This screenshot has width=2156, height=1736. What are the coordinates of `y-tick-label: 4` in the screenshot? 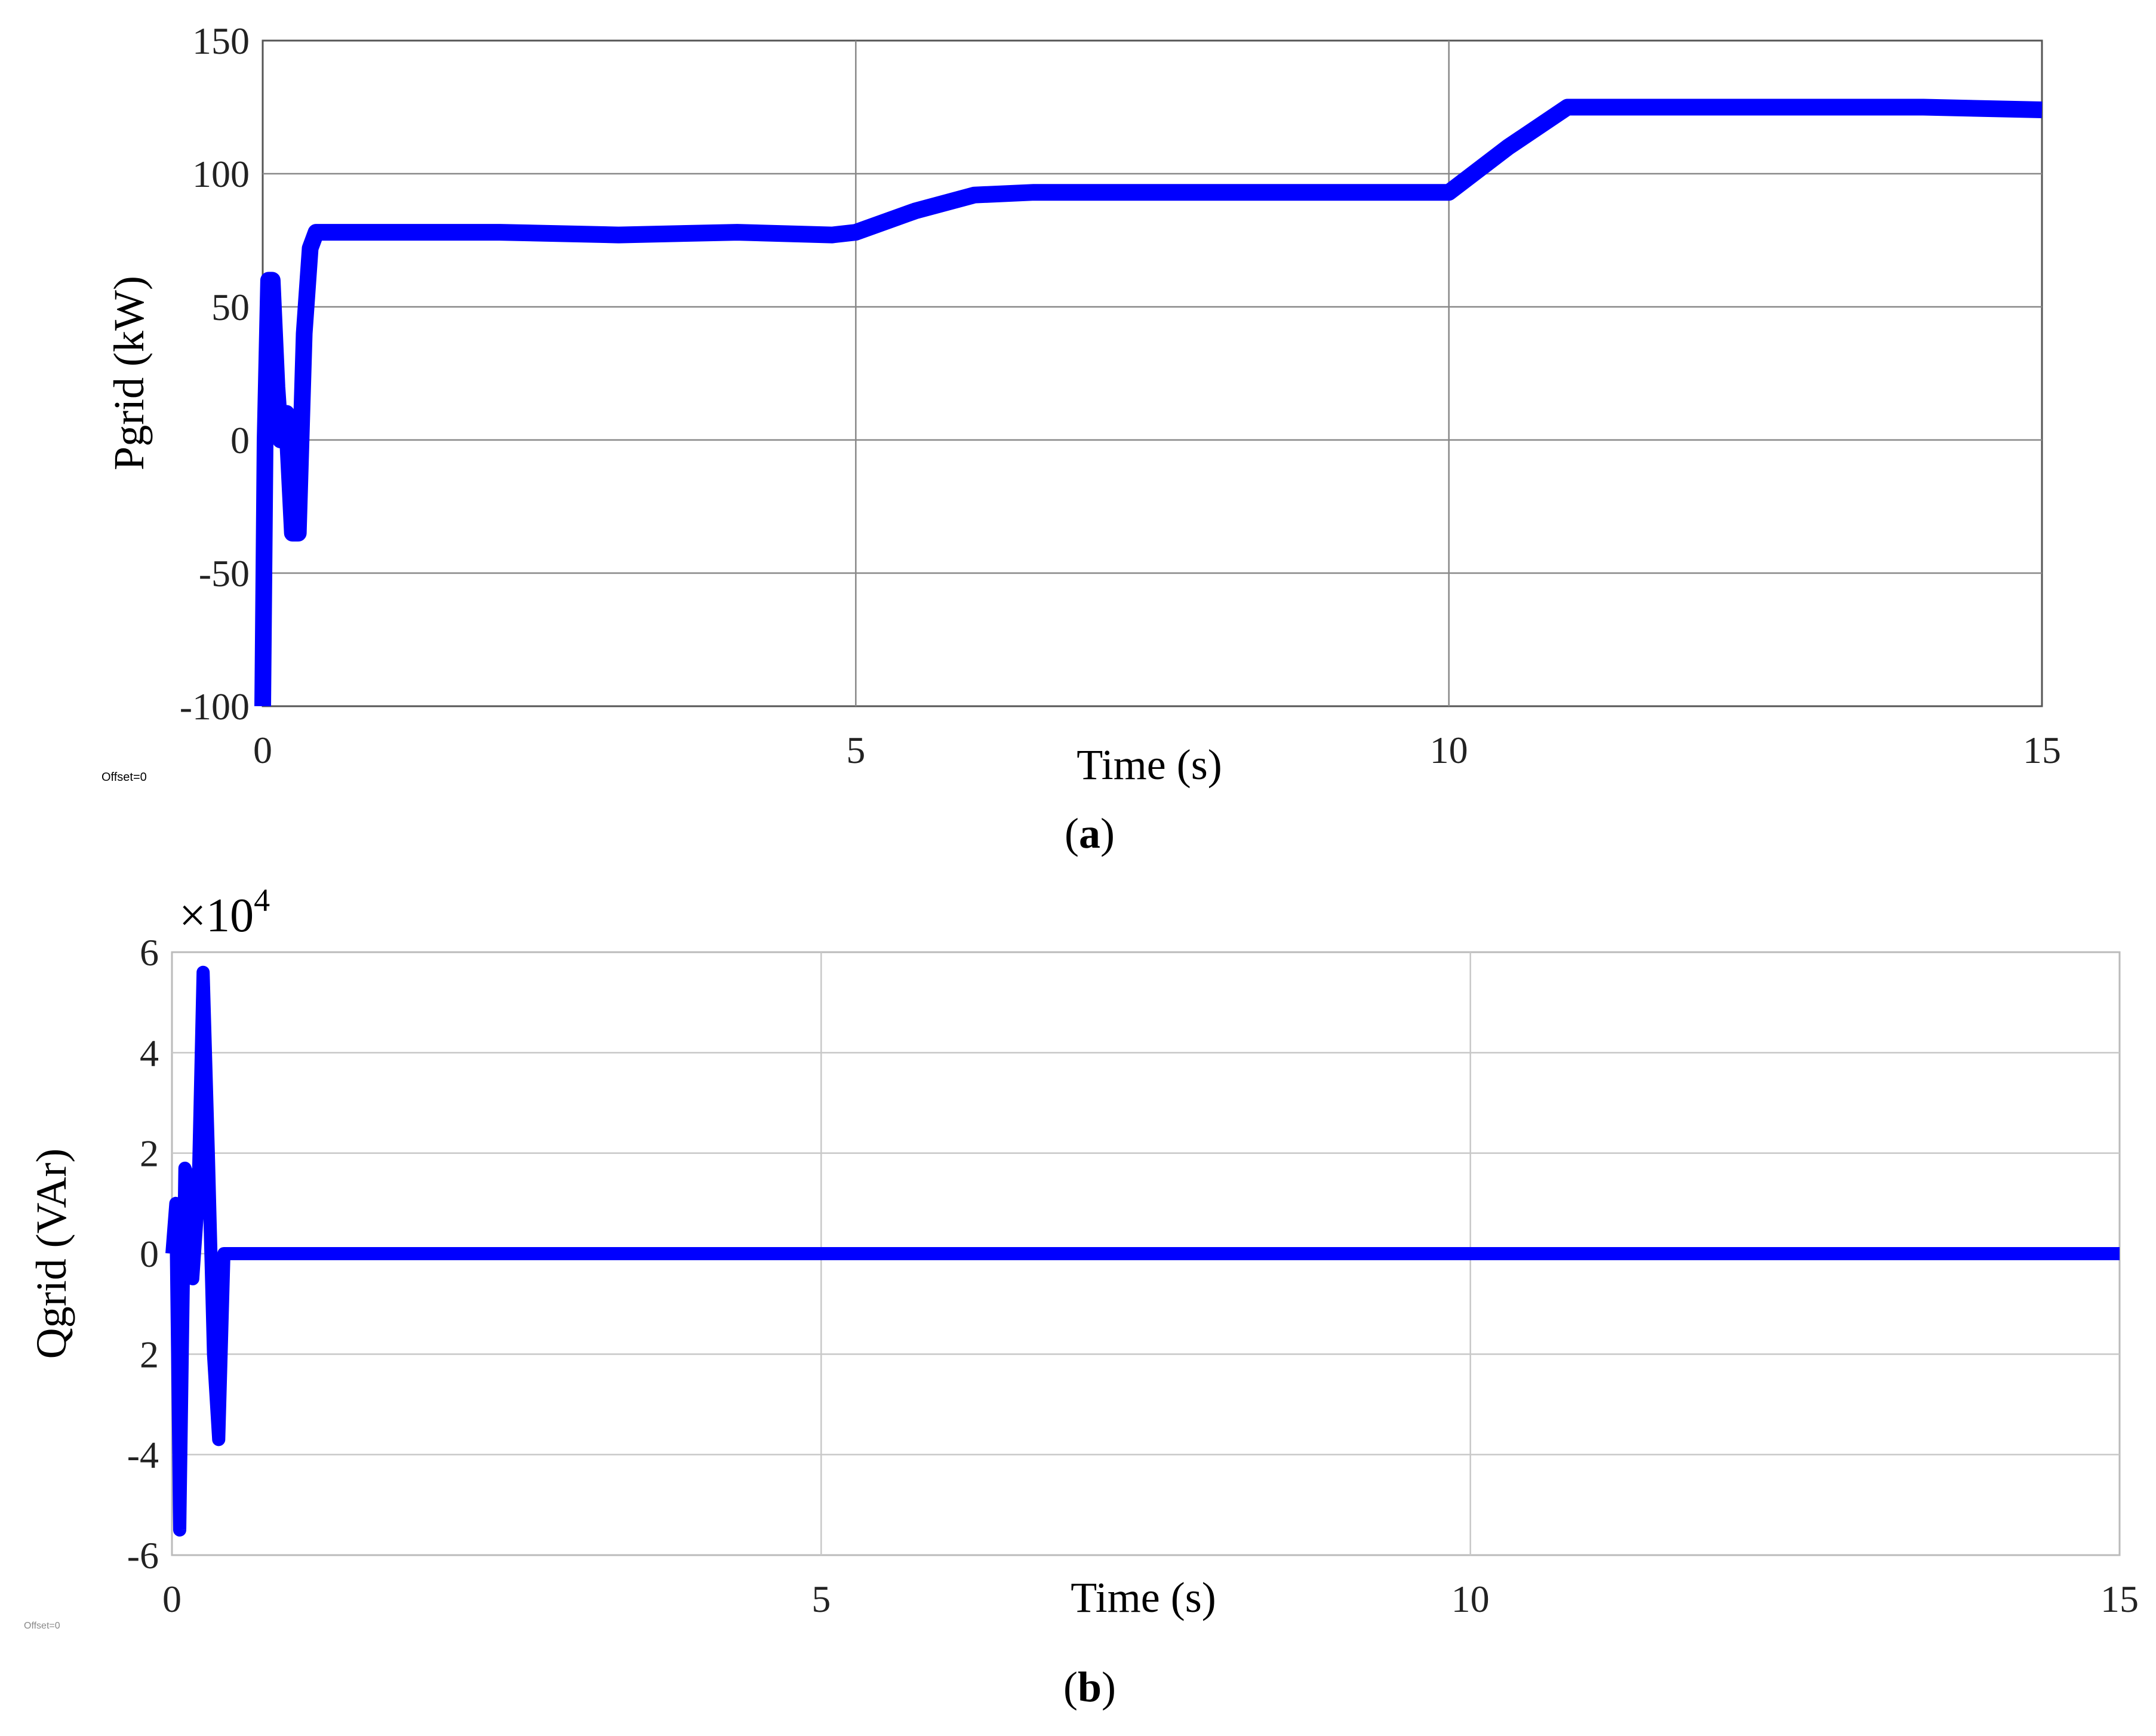 It's located at (149, 1053).